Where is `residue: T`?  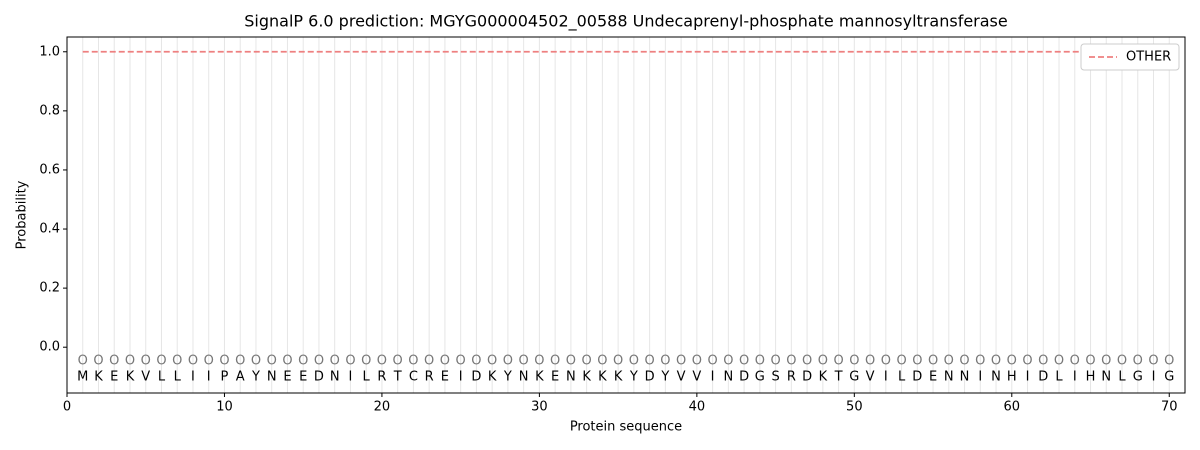
residue: T is located at coordinates (838, 377).